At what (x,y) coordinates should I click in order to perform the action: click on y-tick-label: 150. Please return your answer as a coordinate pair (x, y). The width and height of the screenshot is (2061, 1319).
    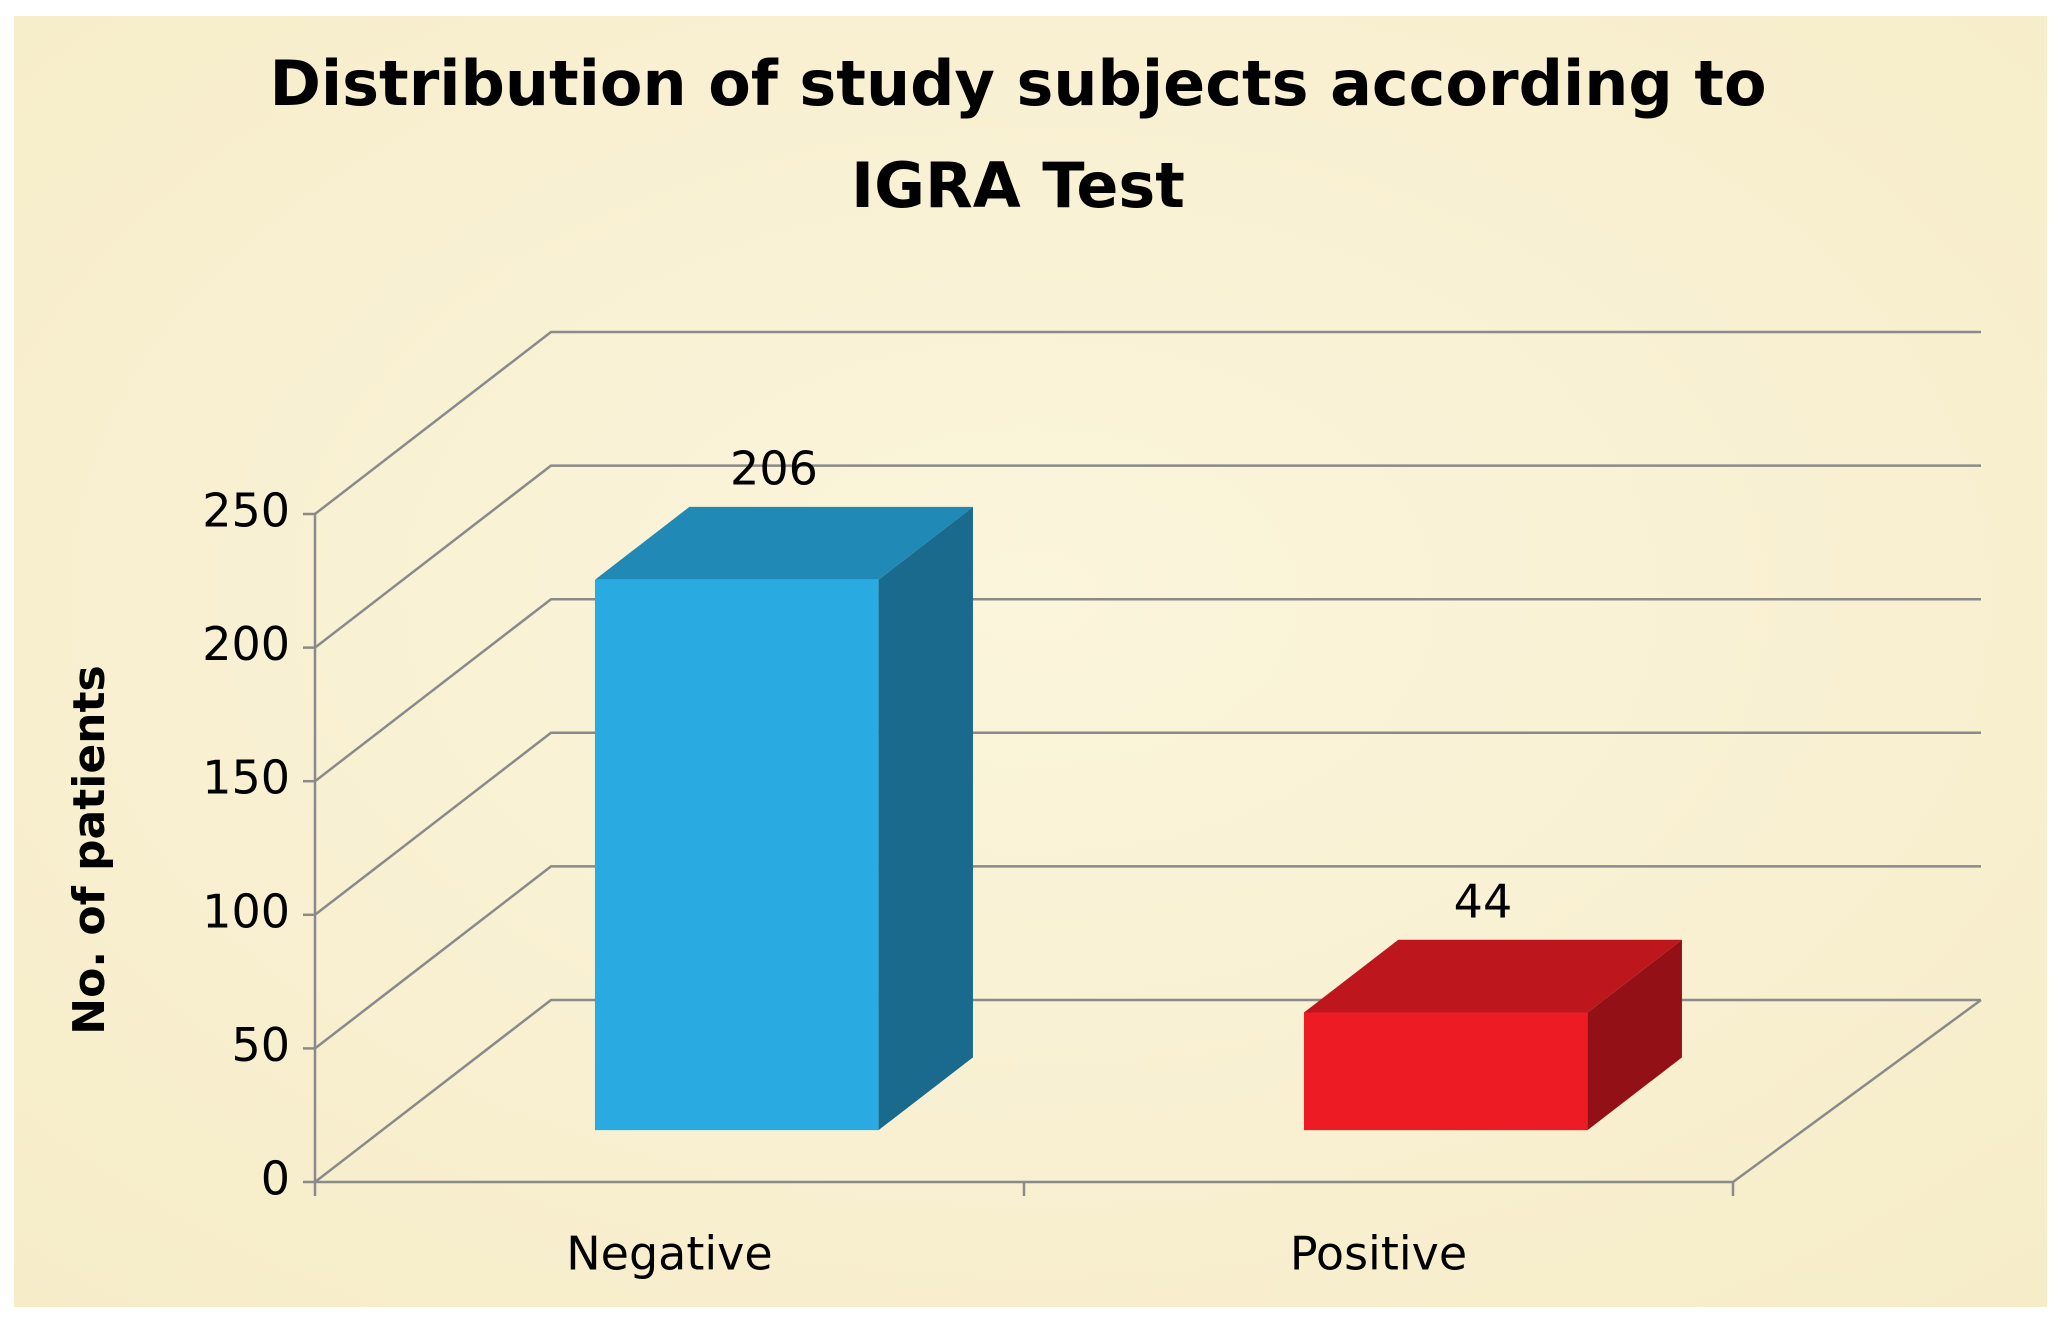
    Looking at the image, I should click on (246, 778).